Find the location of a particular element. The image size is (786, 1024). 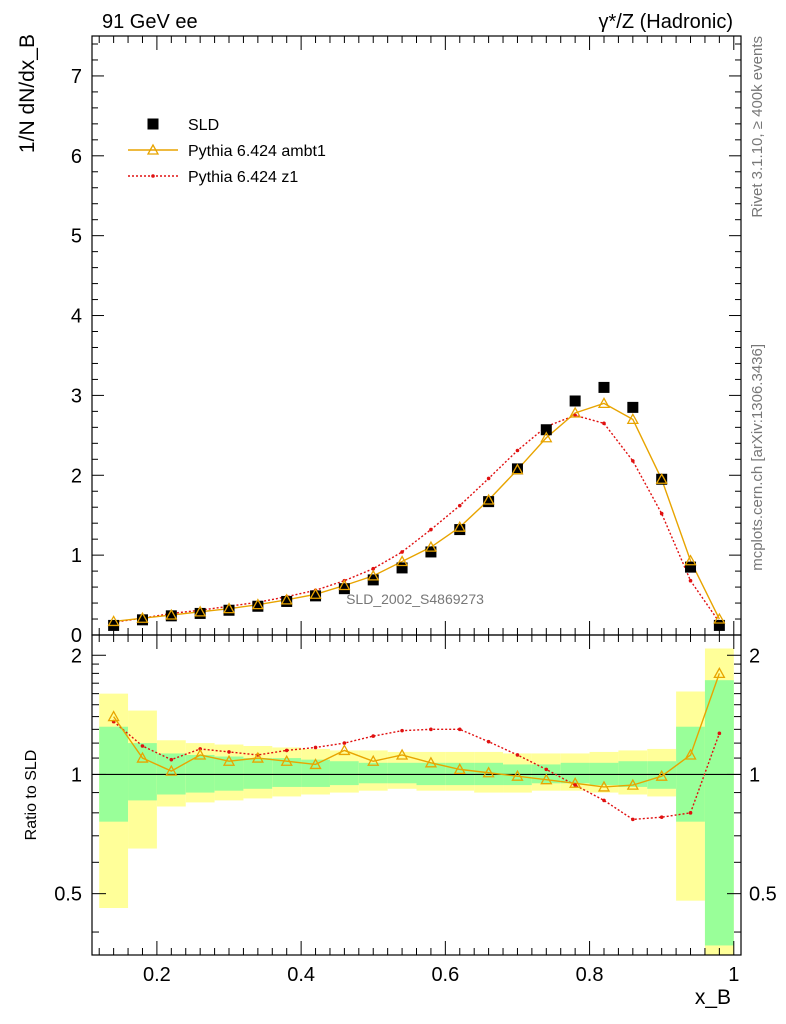

main-ytick-label: 5 is located at coordinates (76, 237).